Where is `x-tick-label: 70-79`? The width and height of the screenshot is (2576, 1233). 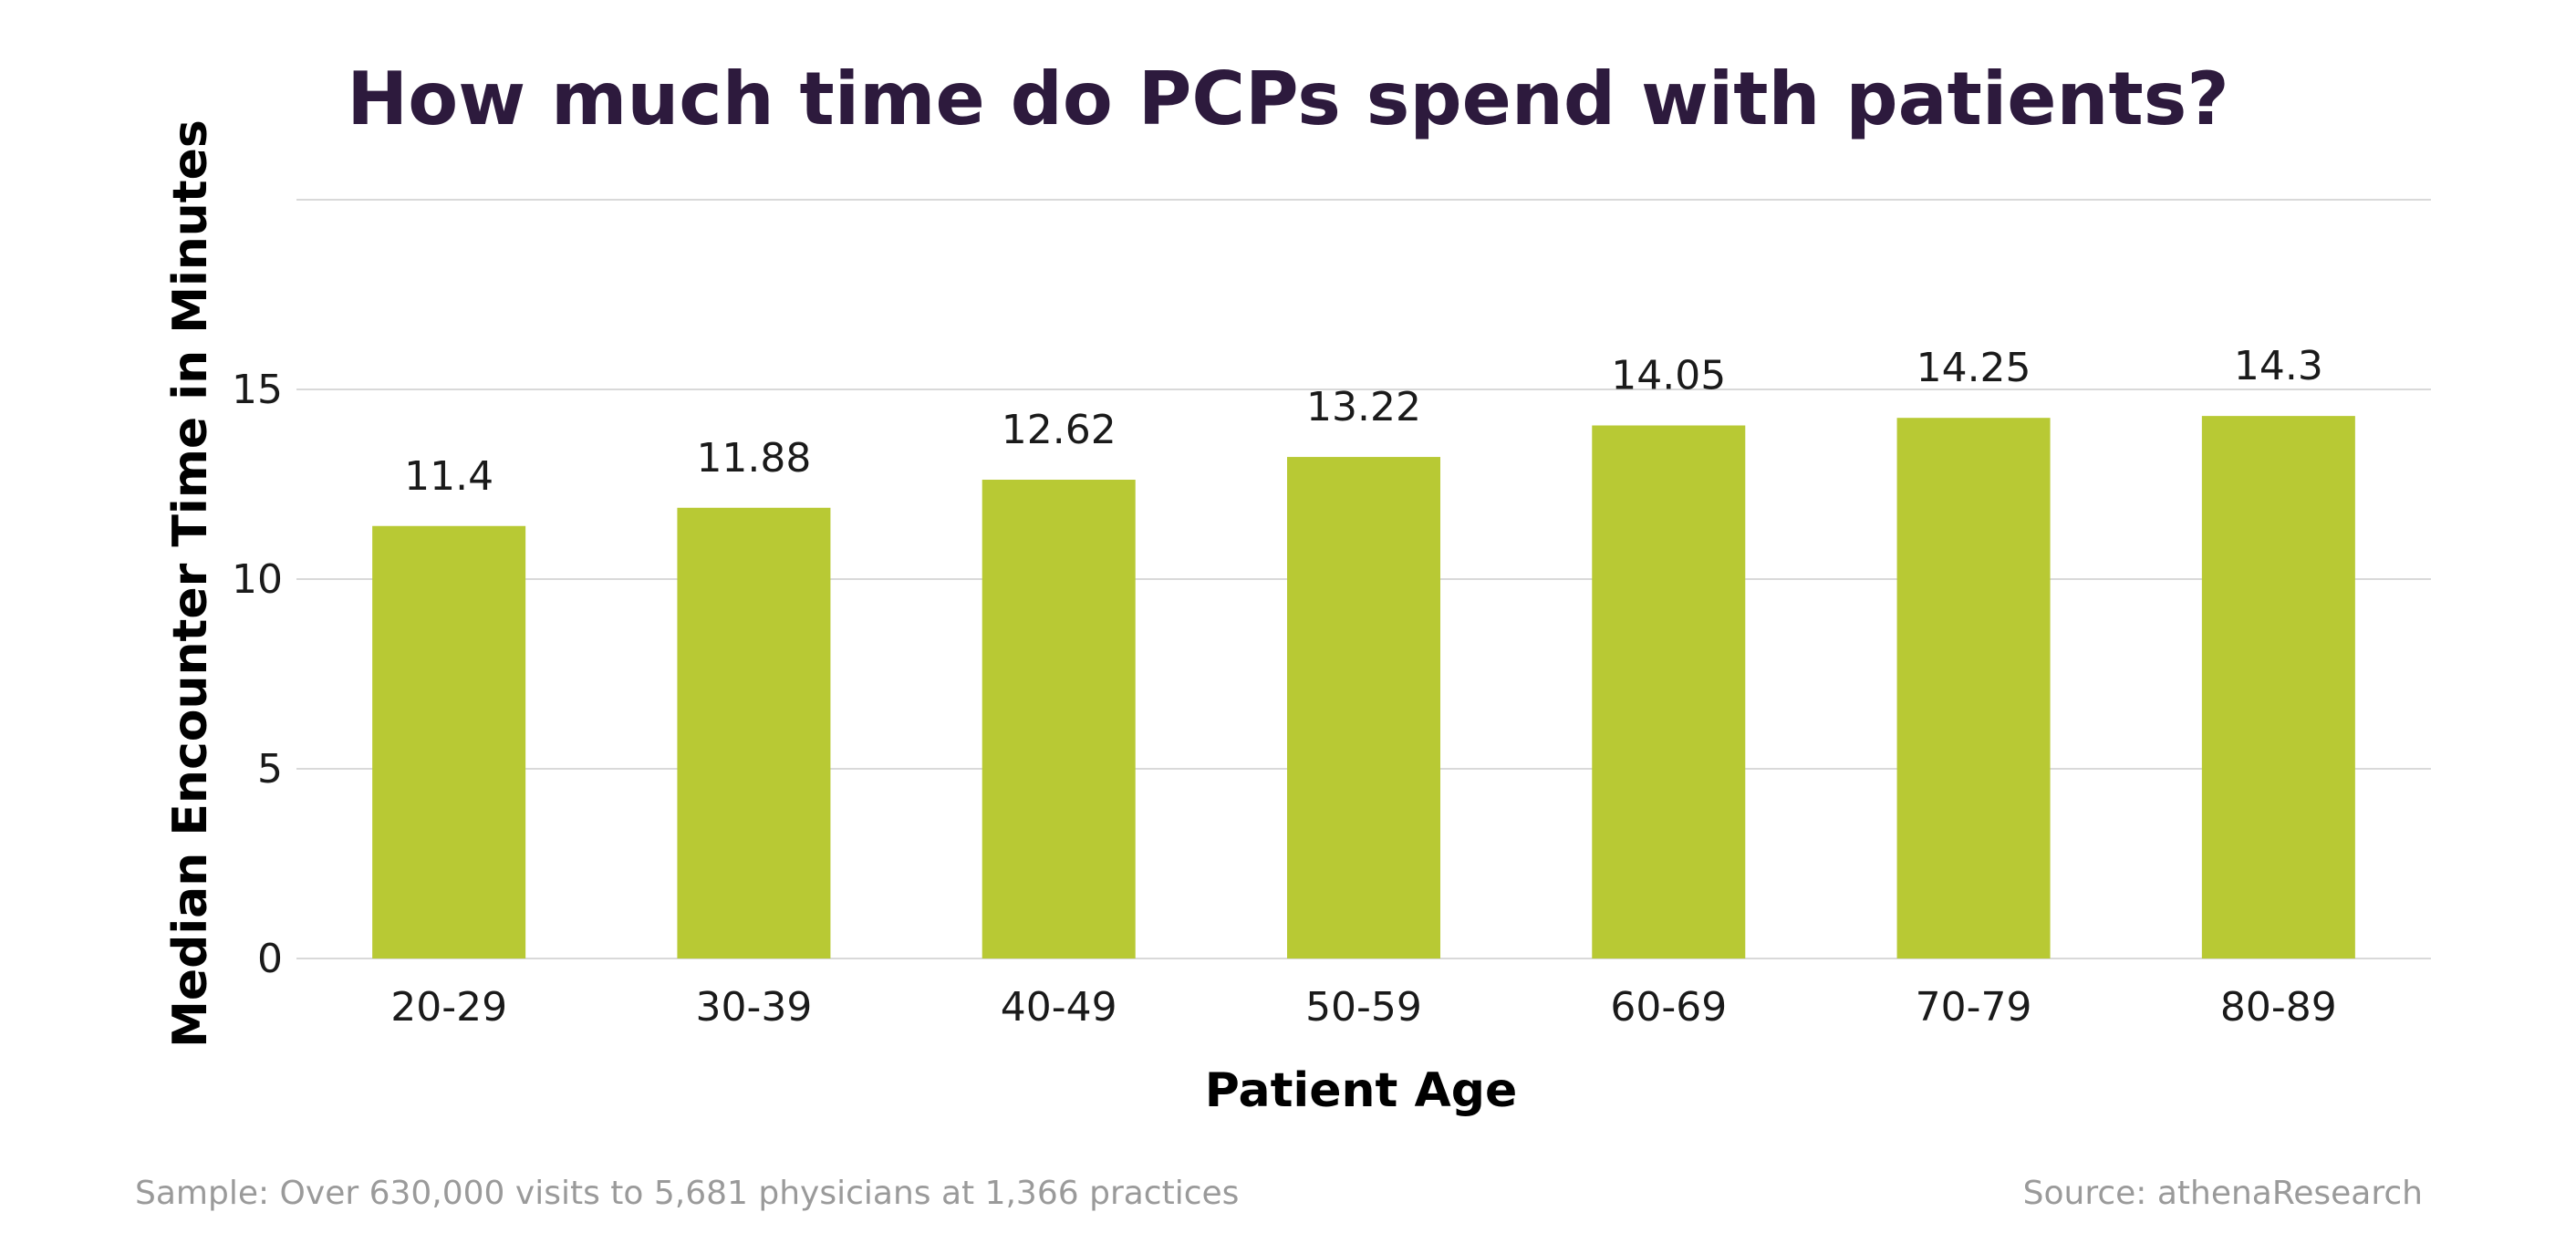
x-tick-label: 70-79 is located at coordinates (1974, 1008).